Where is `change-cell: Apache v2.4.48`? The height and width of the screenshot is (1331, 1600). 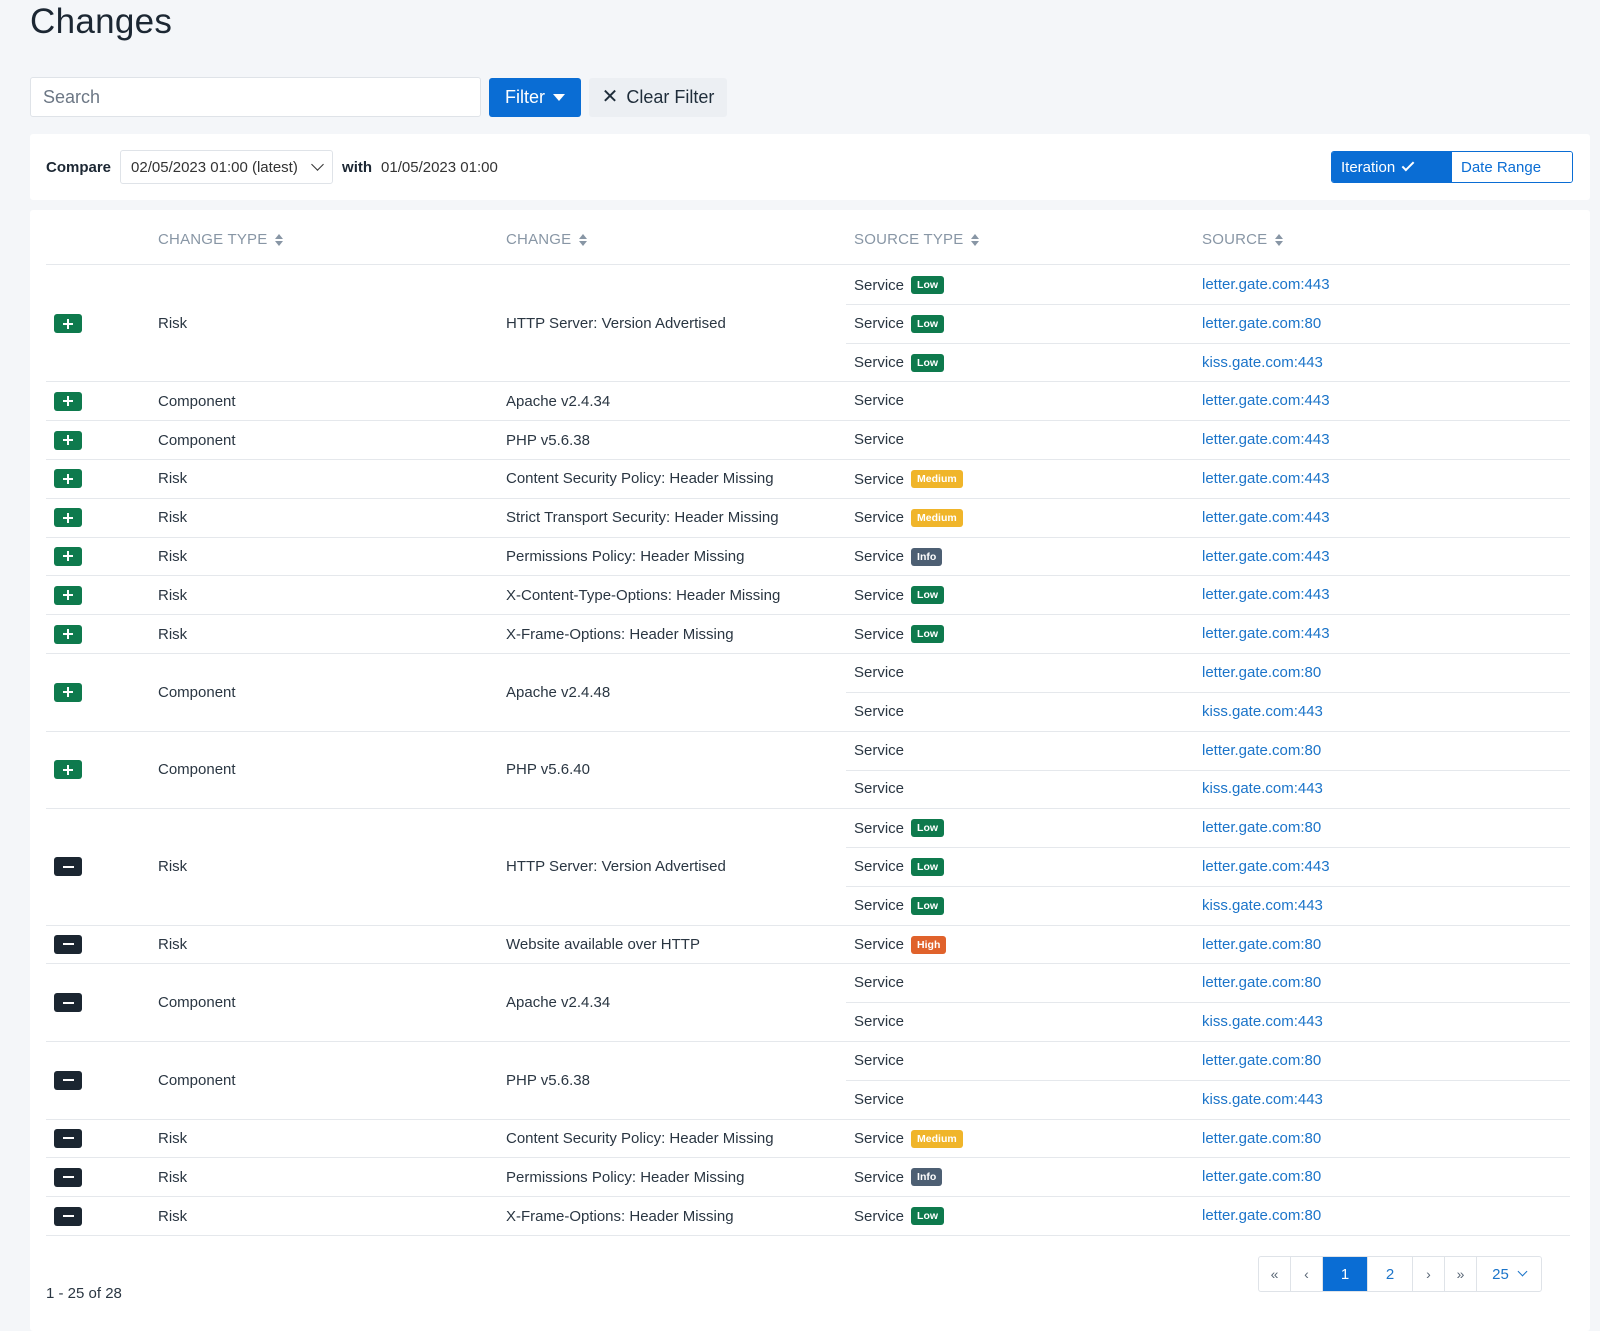
change-cell: Apache v2.4.48 is located at coordinates (558, 692).